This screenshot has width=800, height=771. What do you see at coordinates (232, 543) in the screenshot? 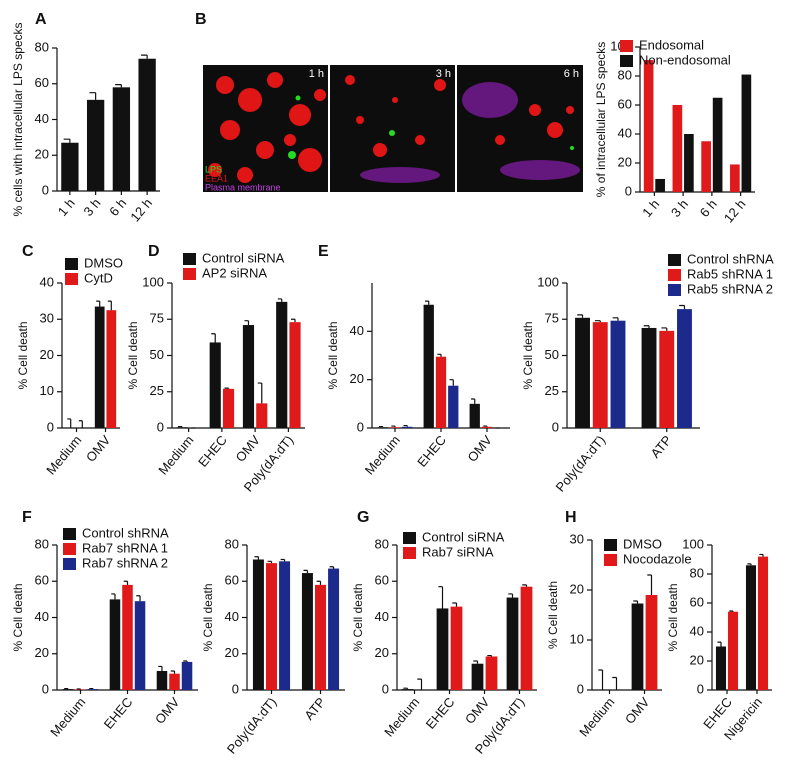
I see `y-tick-label: 80` at bounding box center [232, 543].